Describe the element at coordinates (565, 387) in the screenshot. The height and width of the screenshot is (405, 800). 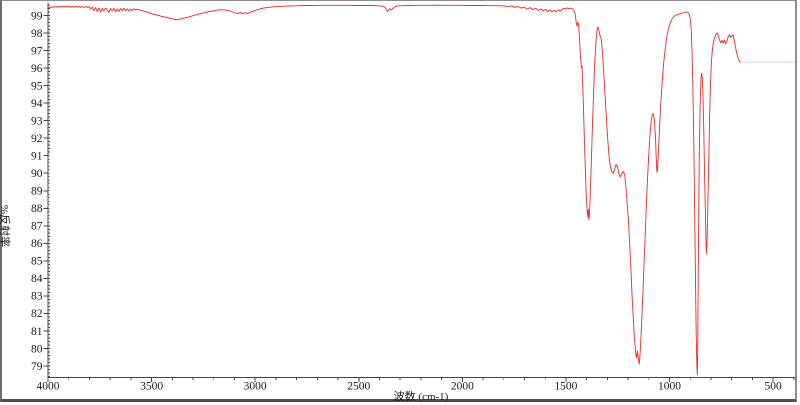
I see `x-tick-label: 1500` at that location.